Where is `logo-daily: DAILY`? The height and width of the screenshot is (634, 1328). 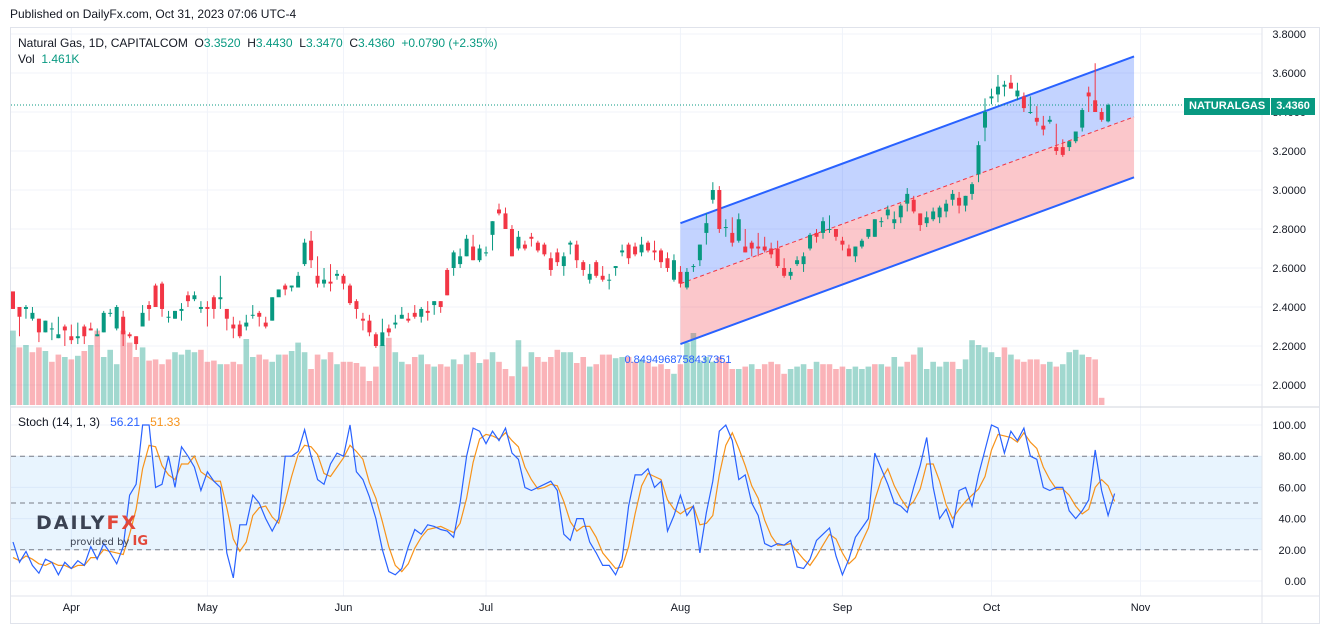 logo-daily: DAILY is located at coordinates (71, 523).